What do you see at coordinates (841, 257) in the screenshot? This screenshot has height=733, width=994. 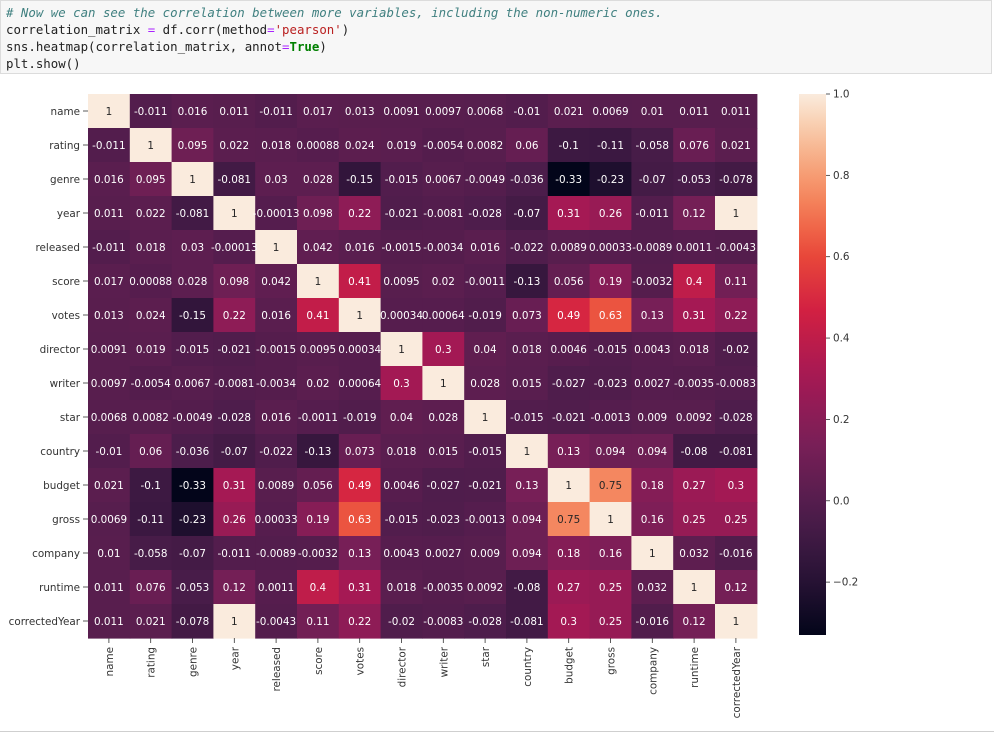 I see `colorbar-tick-label: 0.6` at bounding box center [841, 257].